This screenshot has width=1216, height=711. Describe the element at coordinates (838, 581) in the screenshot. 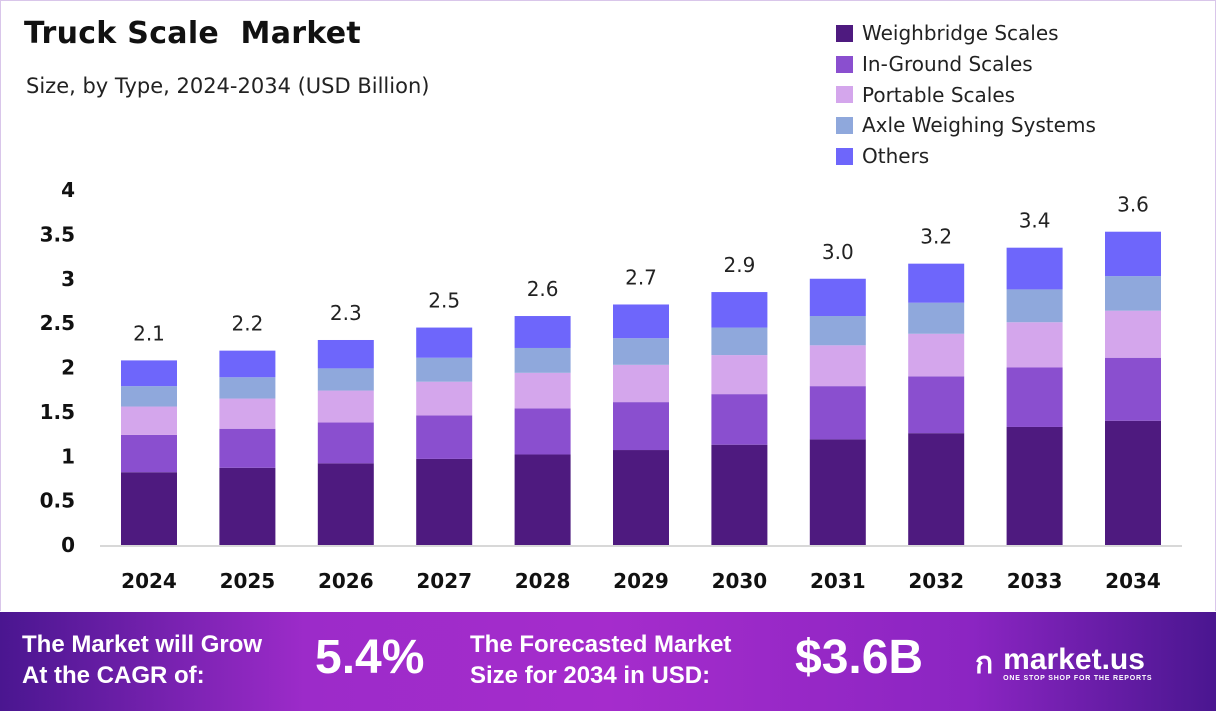

I see `x-tick-label: 2031` at that location.